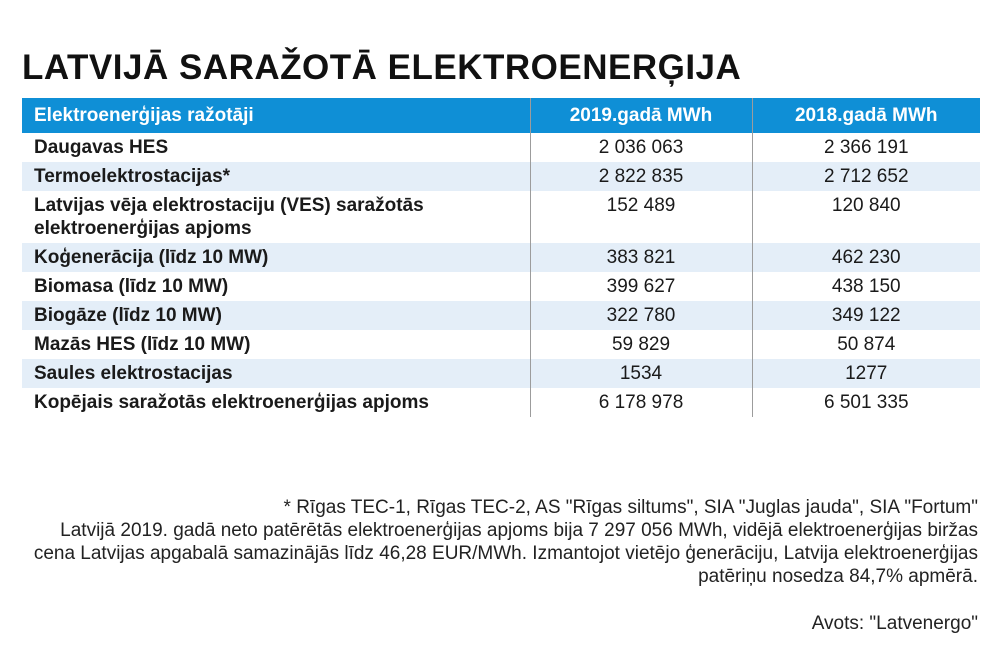 The height and width of the screenshot is (663, 1000). I want to click on value-2018: 50 874, so click(865, 344).